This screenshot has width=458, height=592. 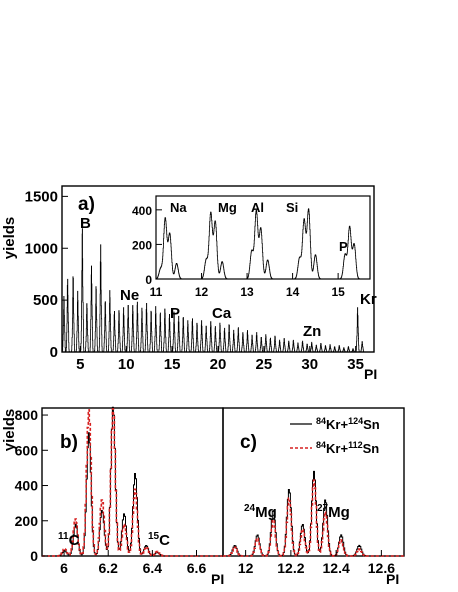 I want to click on inset-element-label-Mg: Mg, so click(x=227, y=207).